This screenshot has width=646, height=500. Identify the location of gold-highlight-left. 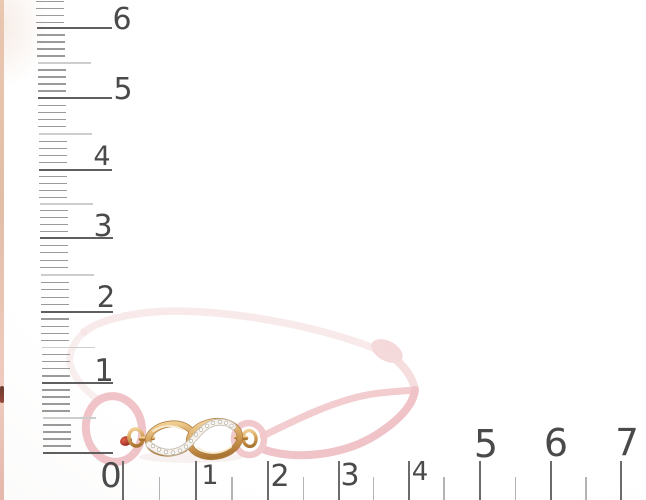
(168, 428).